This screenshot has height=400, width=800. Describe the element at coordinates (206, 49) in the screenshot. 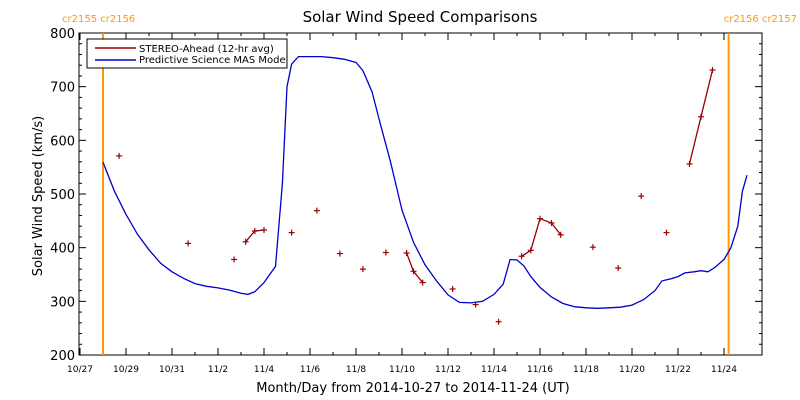

I see `legend-label-stereo: STEREO-Ahead (12-hr avg)` at that location.